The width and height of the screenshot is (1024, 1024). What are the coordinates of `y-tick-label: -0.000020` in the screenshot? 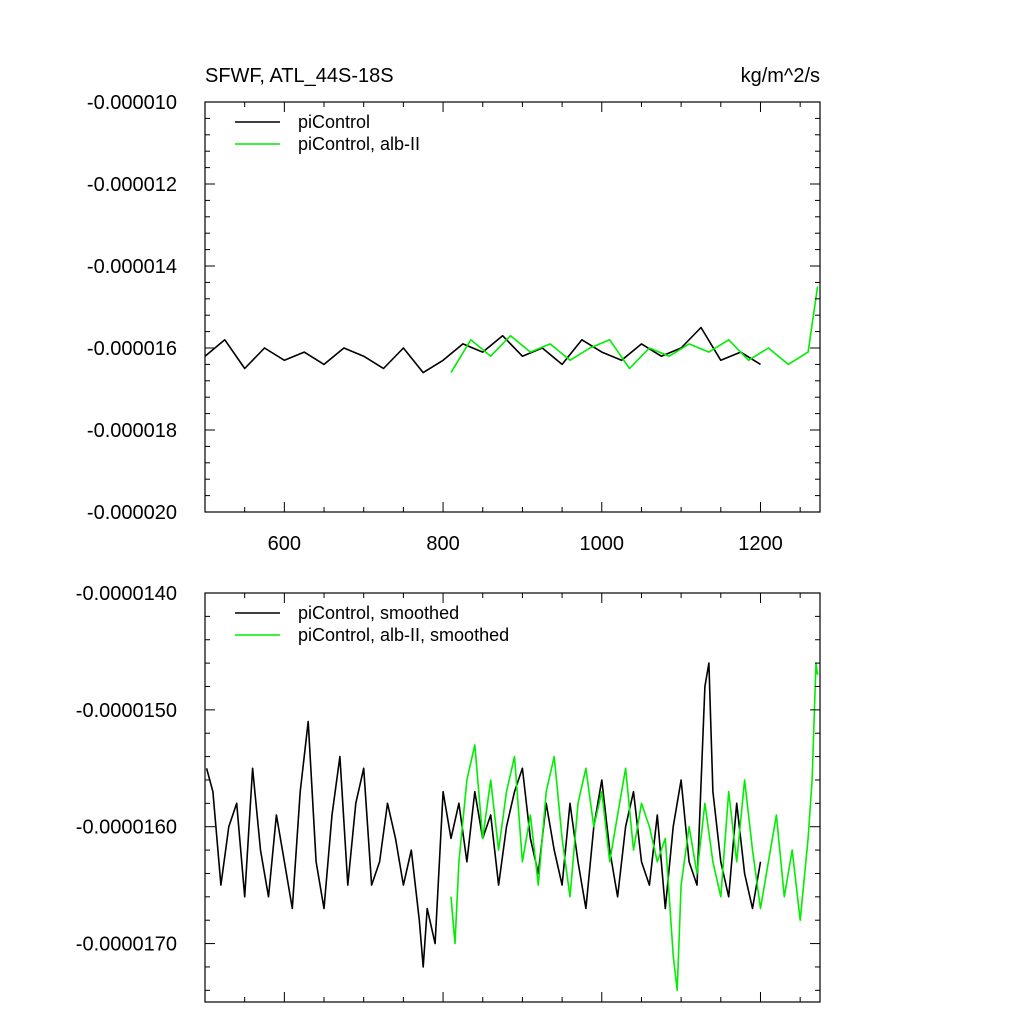 It's located at (132, 513).